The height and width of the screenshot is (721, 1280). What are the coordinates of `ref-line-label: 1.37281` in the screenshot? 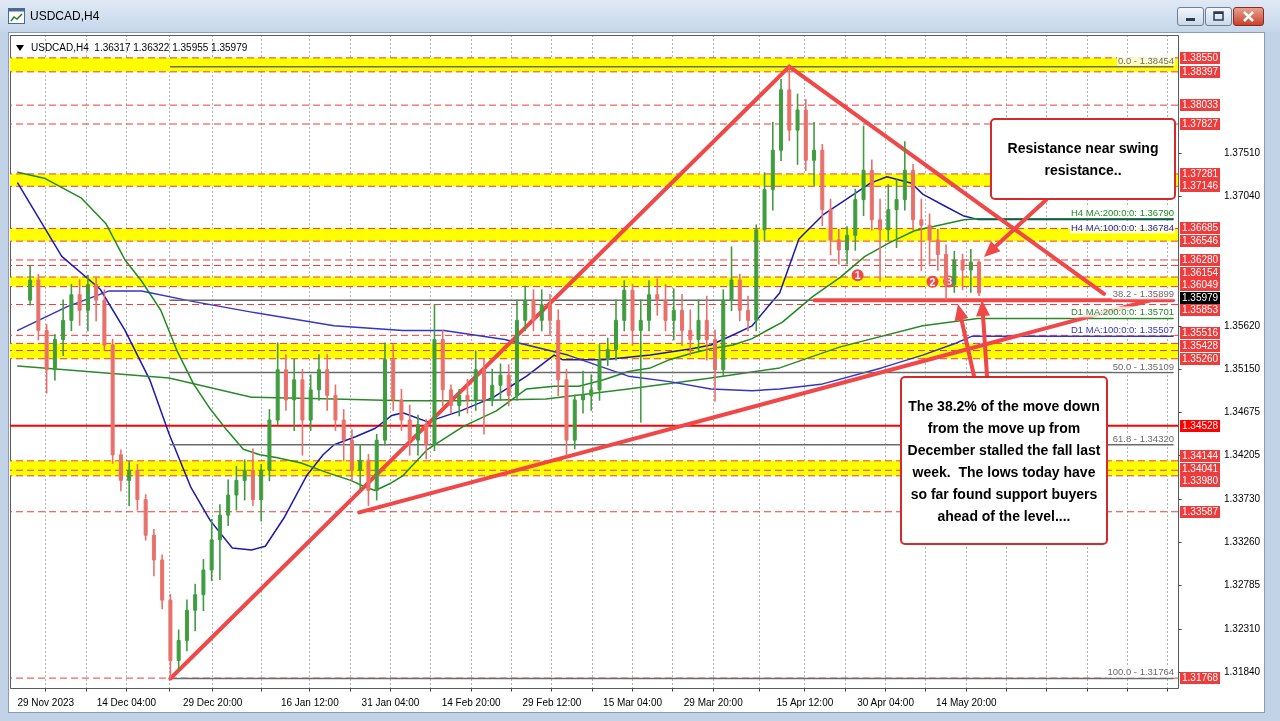 It's located at (1200, 173).